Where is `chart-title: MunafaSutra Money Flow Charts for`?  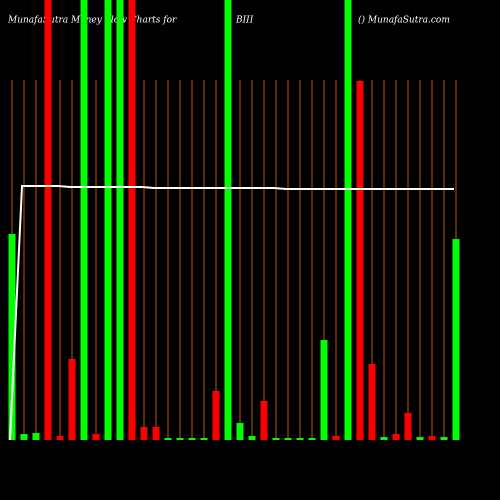 chart-title: MunafaSutra Money Flow Charts for is located at coordinates (92, 21).